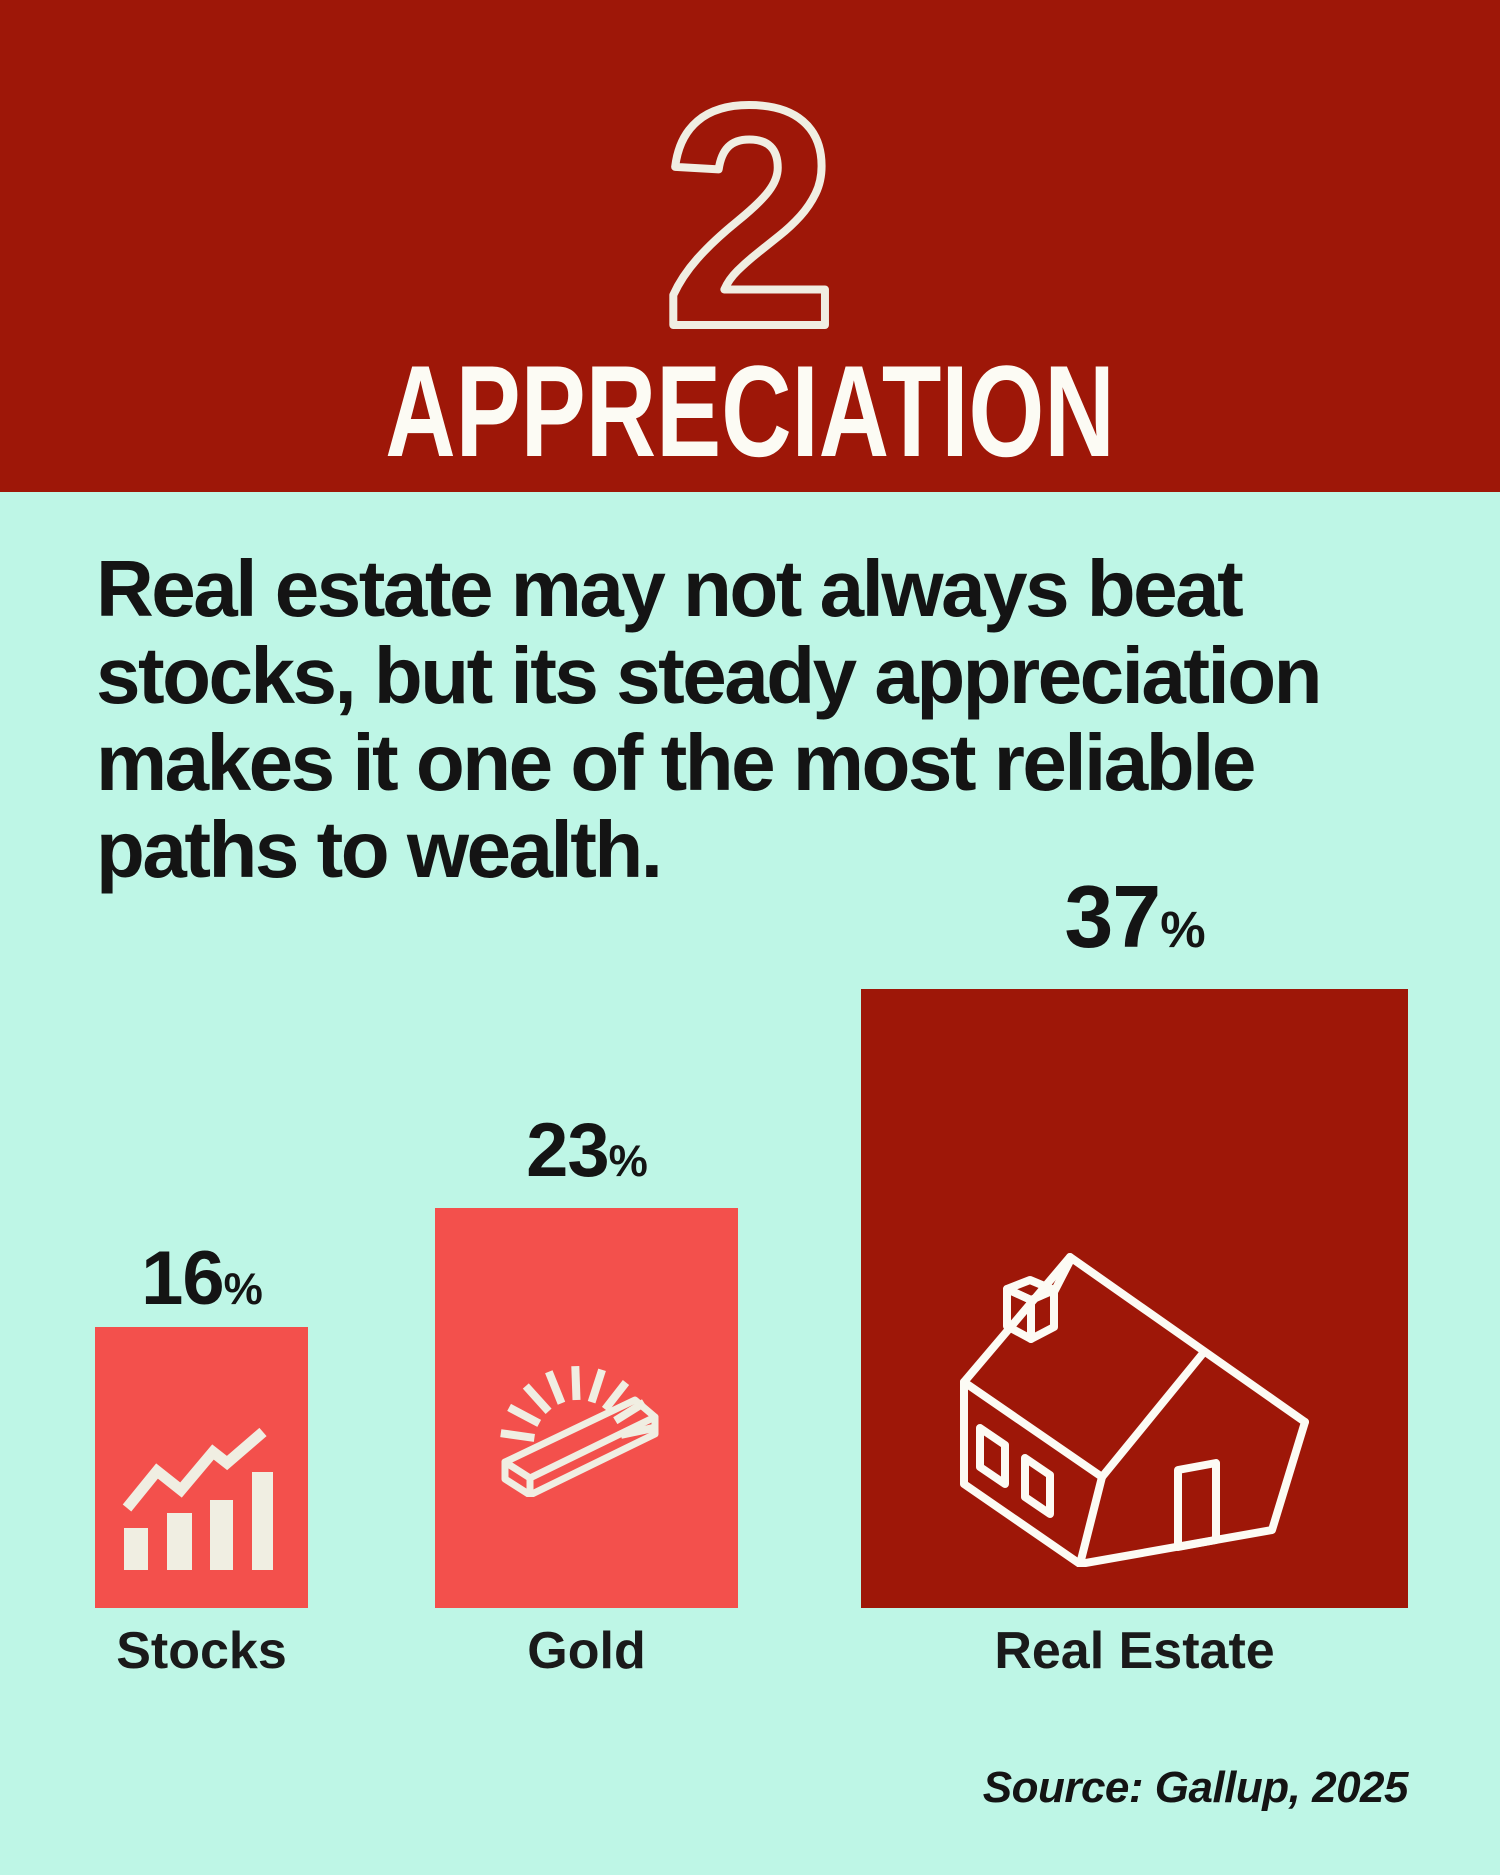 This screenshot has width=1500, height=1875. Describe the element at coordinates (709, 675) in the screenshot. I see `paragraph-line: stocks, but its steady appreciation` at that location.